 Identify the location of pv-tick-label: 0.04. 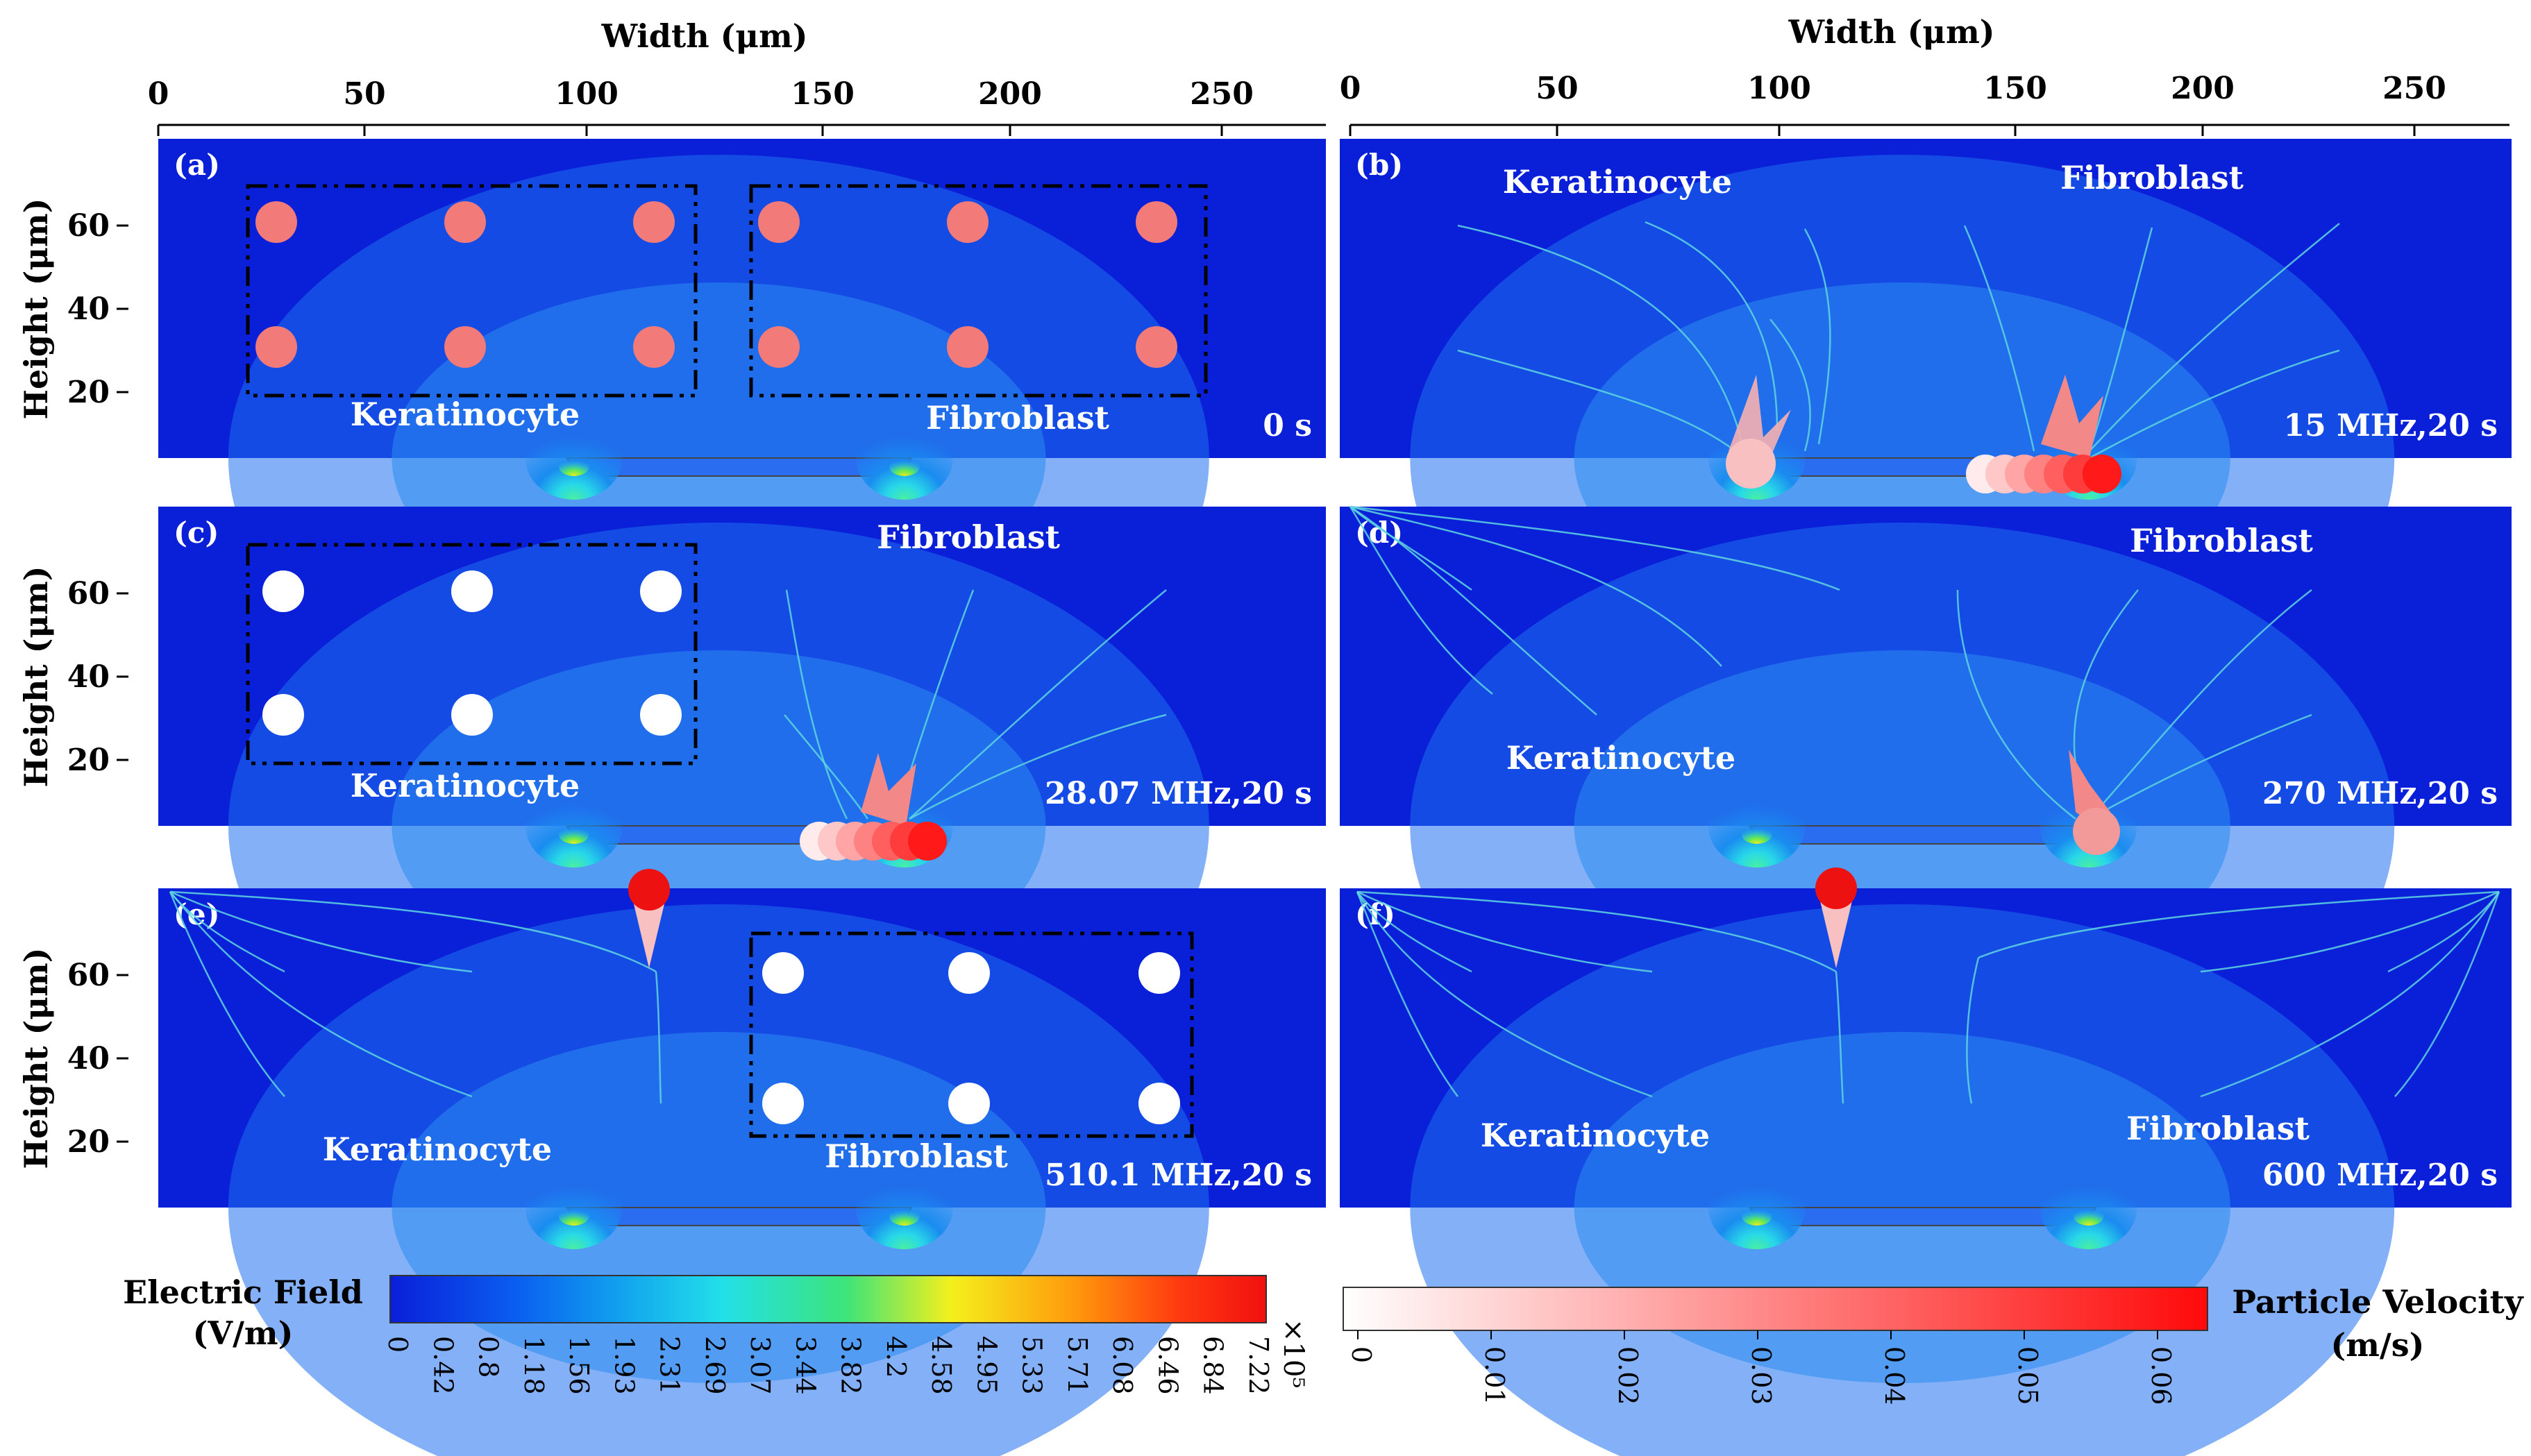
(1894, 1375).